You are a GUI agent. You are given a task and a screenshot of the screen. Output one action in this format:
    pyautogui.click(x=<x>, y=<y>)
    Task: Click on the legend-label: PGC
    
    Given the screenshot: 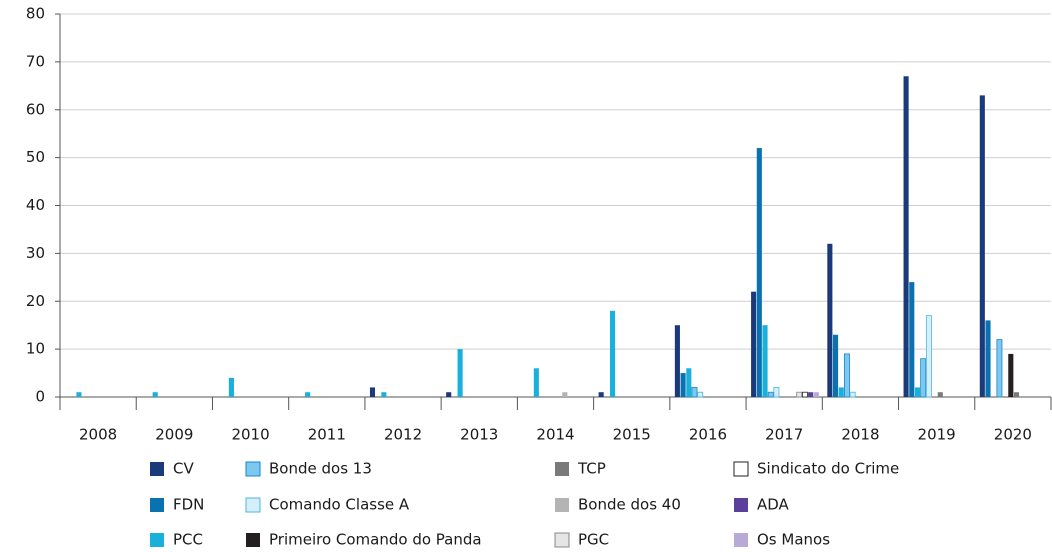 What is the action you would take?
    pyautogui.click(x=593, y=540)
    